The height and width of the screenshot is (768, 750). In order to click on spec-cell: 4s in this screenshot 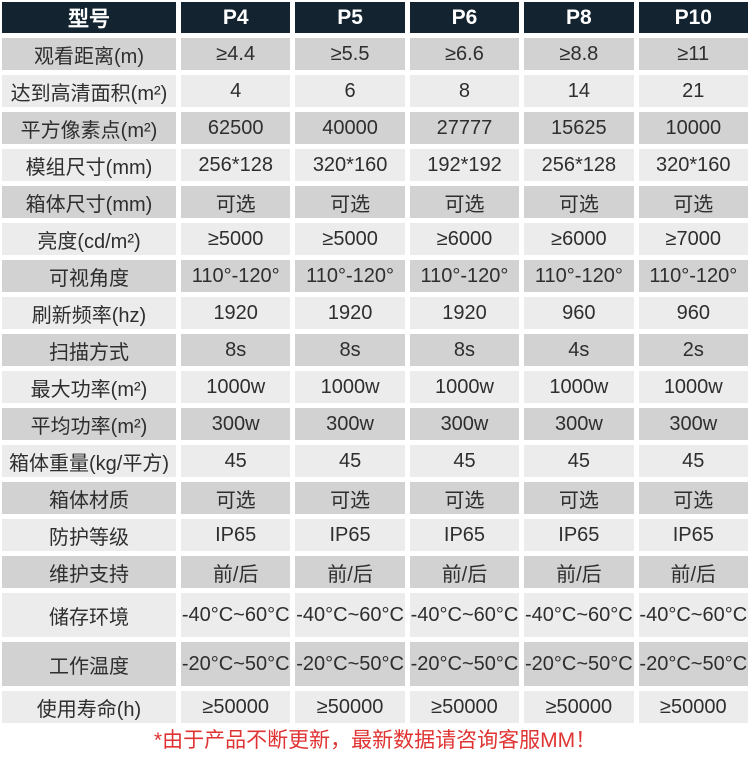, I will do `click(579, 350)`.